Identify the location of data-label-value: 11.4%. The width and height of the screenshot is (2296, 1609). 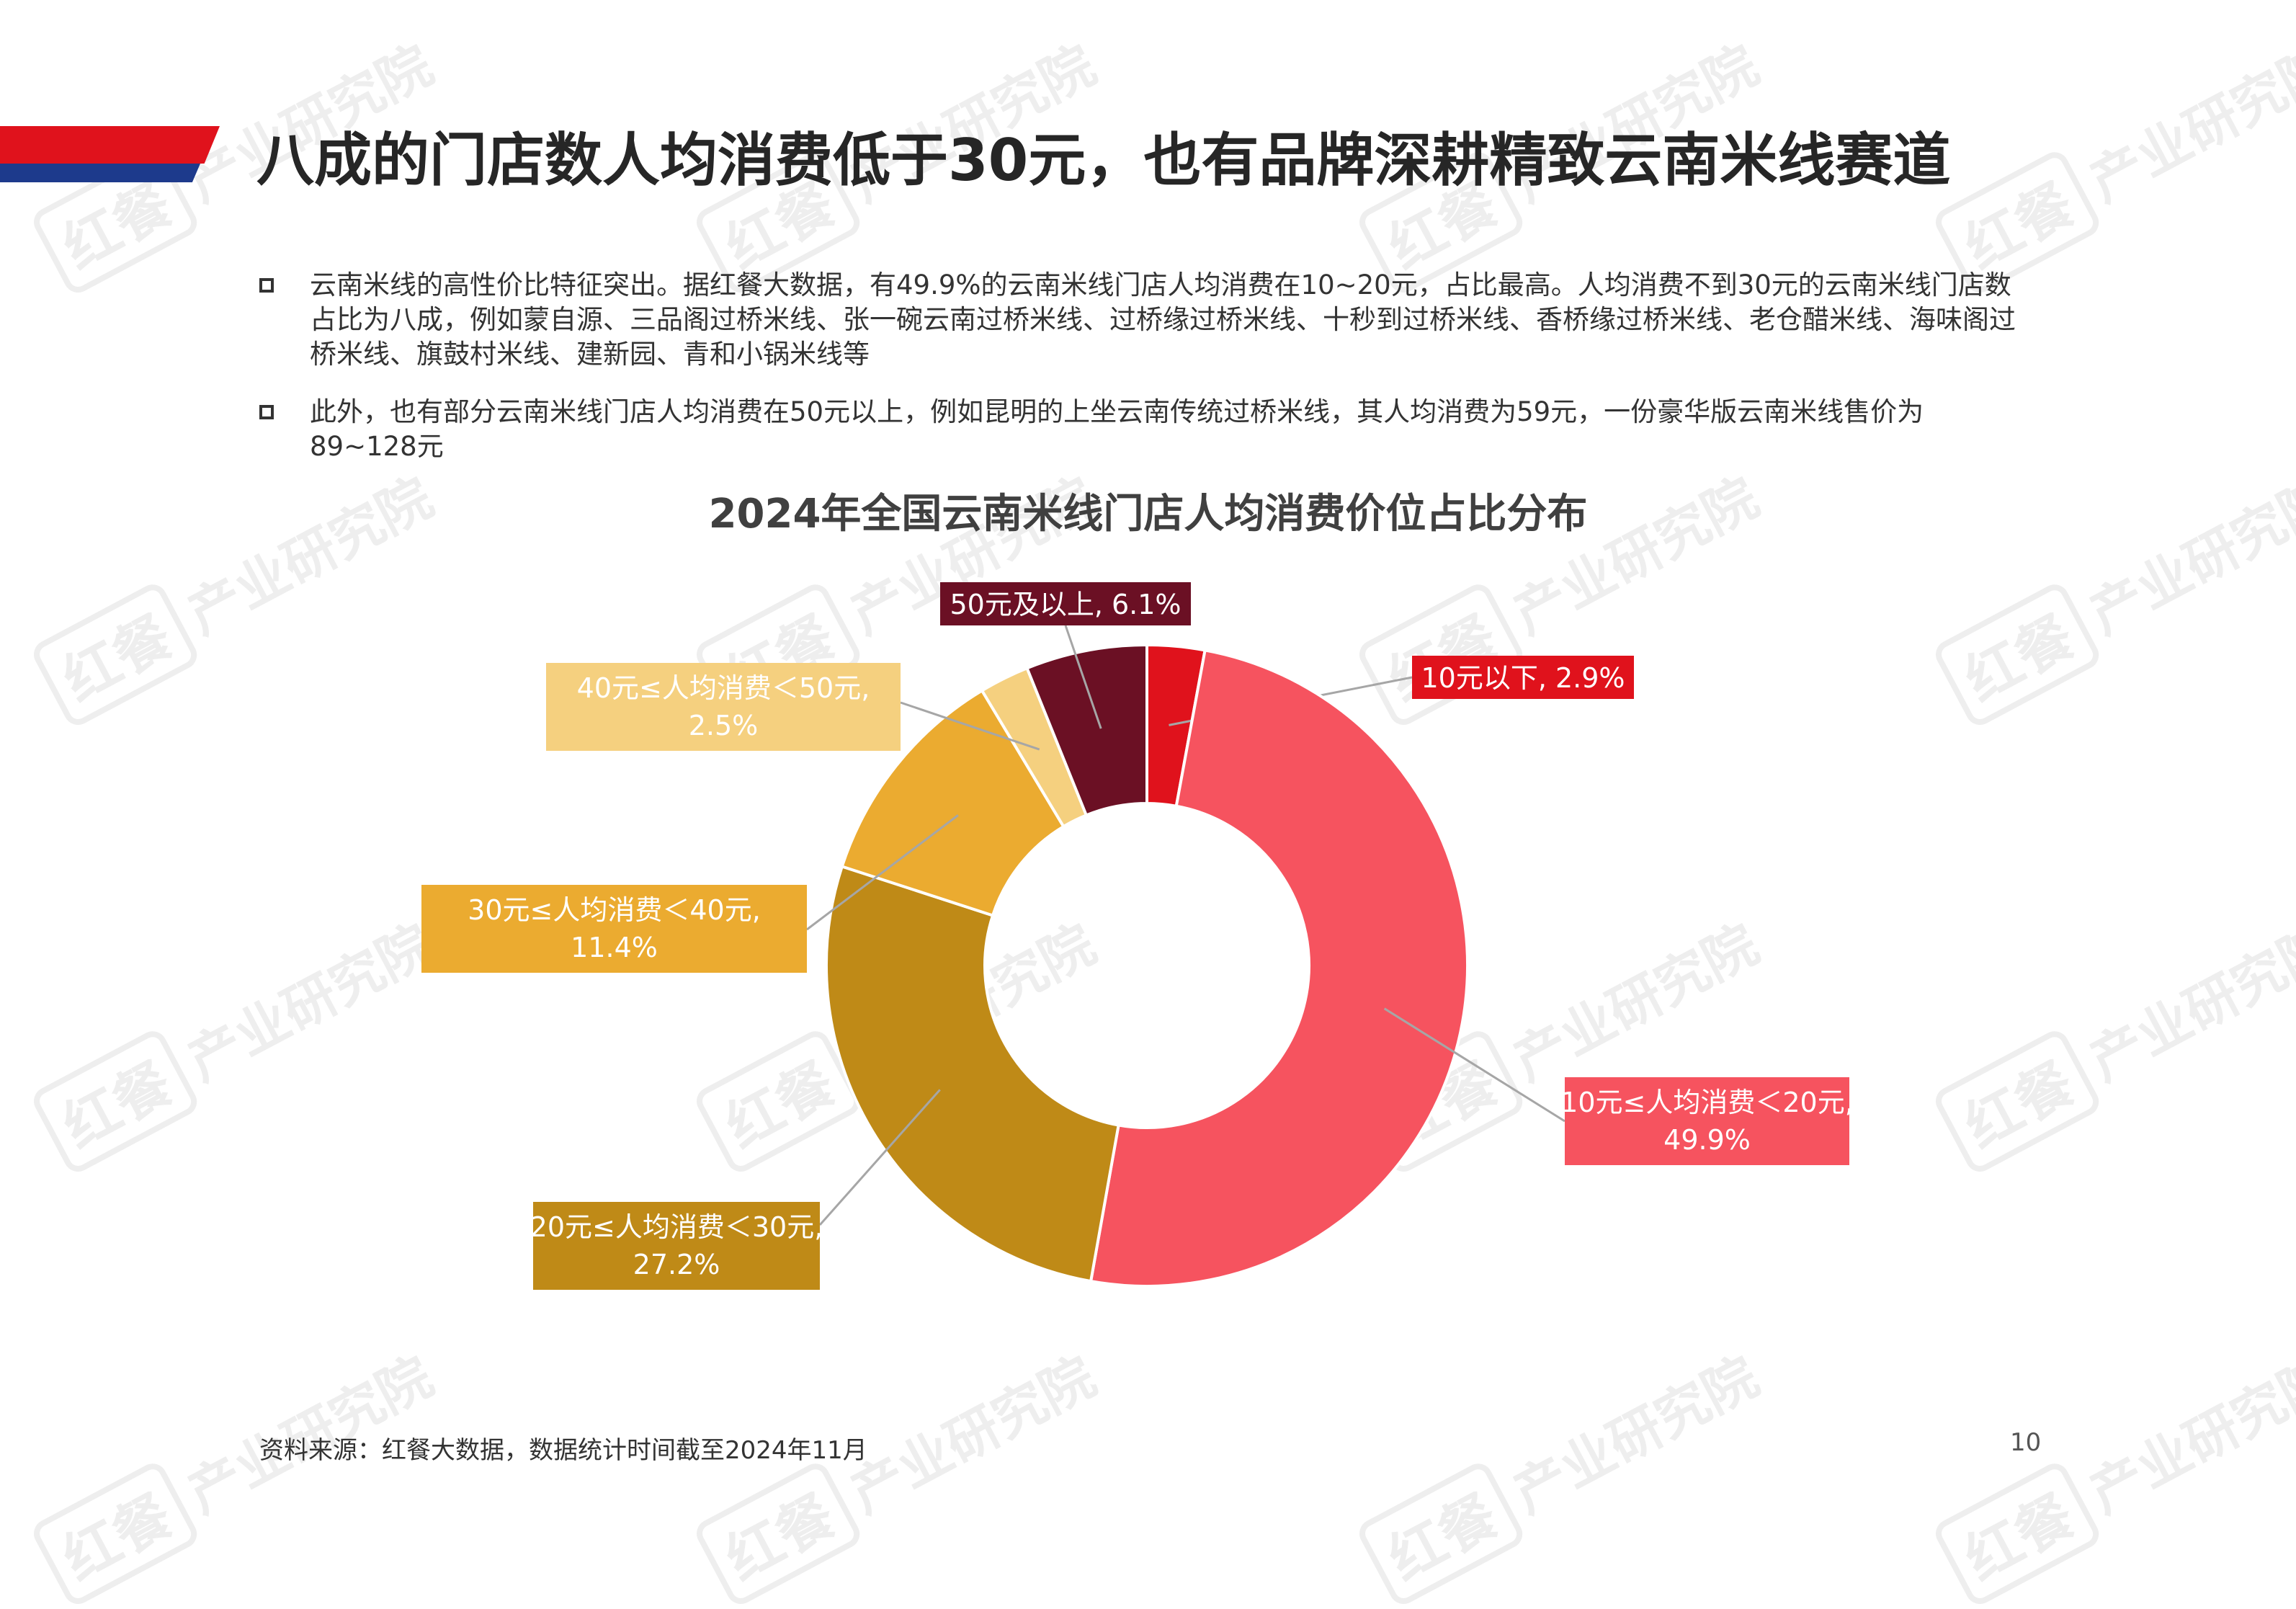
(614, 947).